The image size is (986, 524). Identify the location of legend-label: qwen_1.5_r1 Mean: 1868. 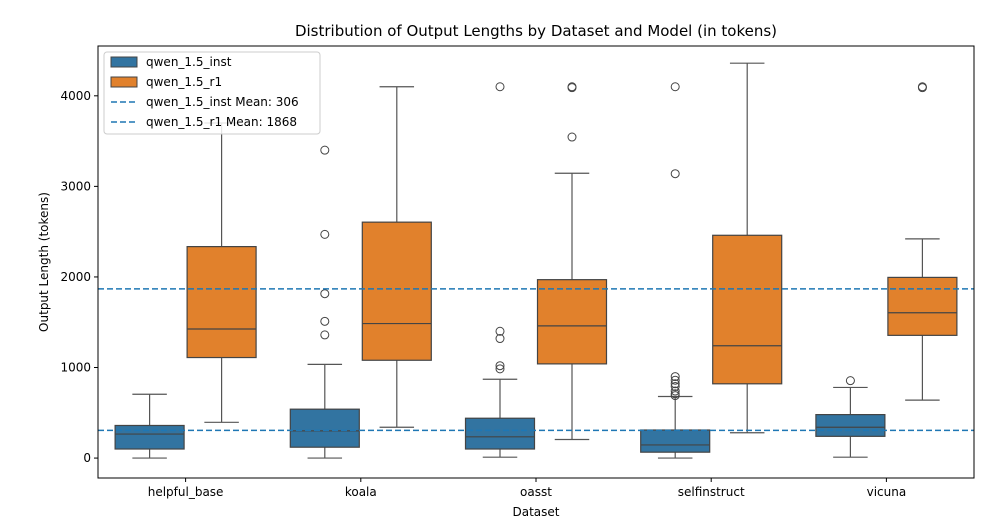
(221, 122).